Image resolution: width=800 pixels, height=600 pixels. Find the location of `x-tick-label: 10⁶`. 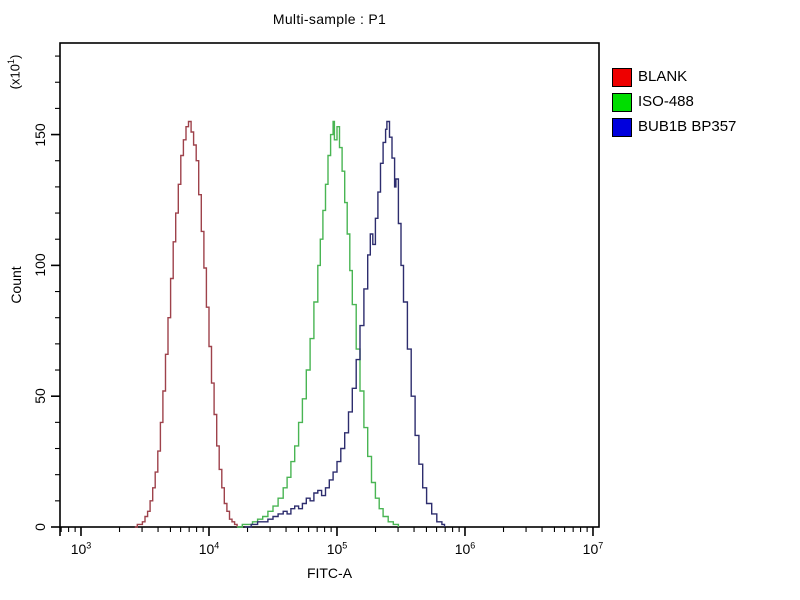

x-tick-label: 10⁶ is located at coordinates (465, 548).